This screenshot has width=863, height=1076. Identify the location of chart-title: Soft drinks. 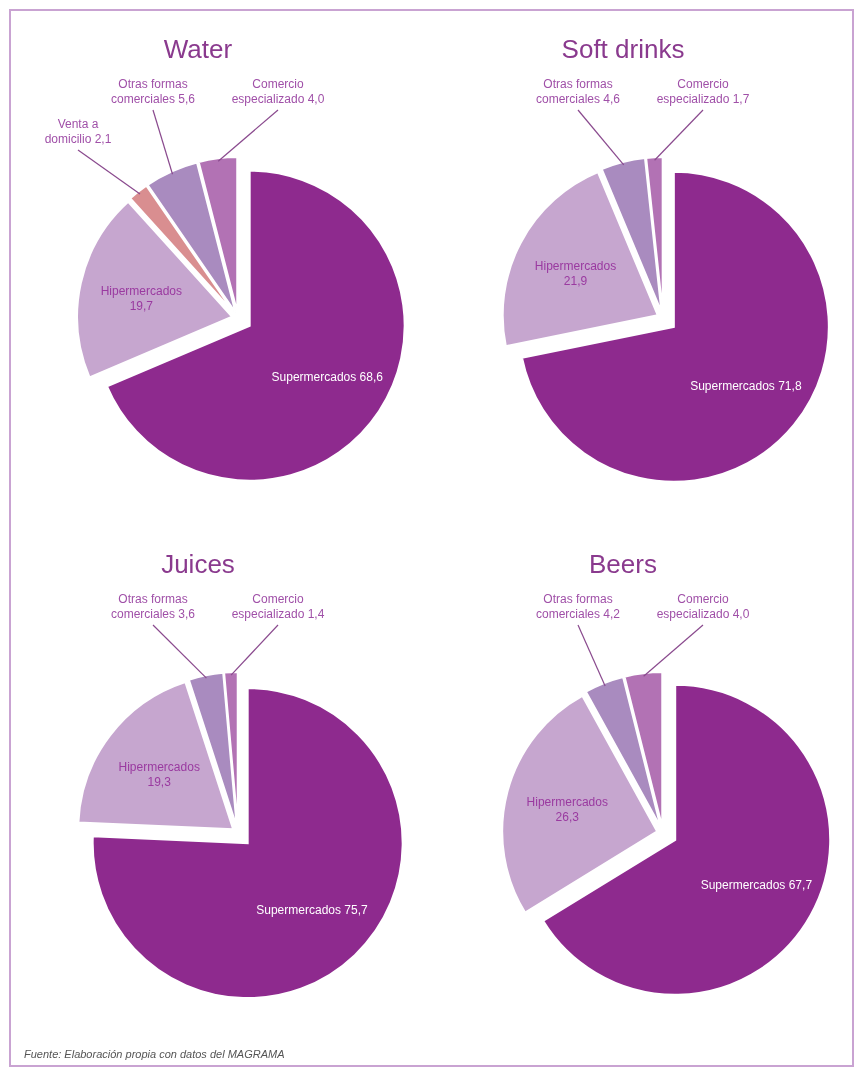
(623, 49).